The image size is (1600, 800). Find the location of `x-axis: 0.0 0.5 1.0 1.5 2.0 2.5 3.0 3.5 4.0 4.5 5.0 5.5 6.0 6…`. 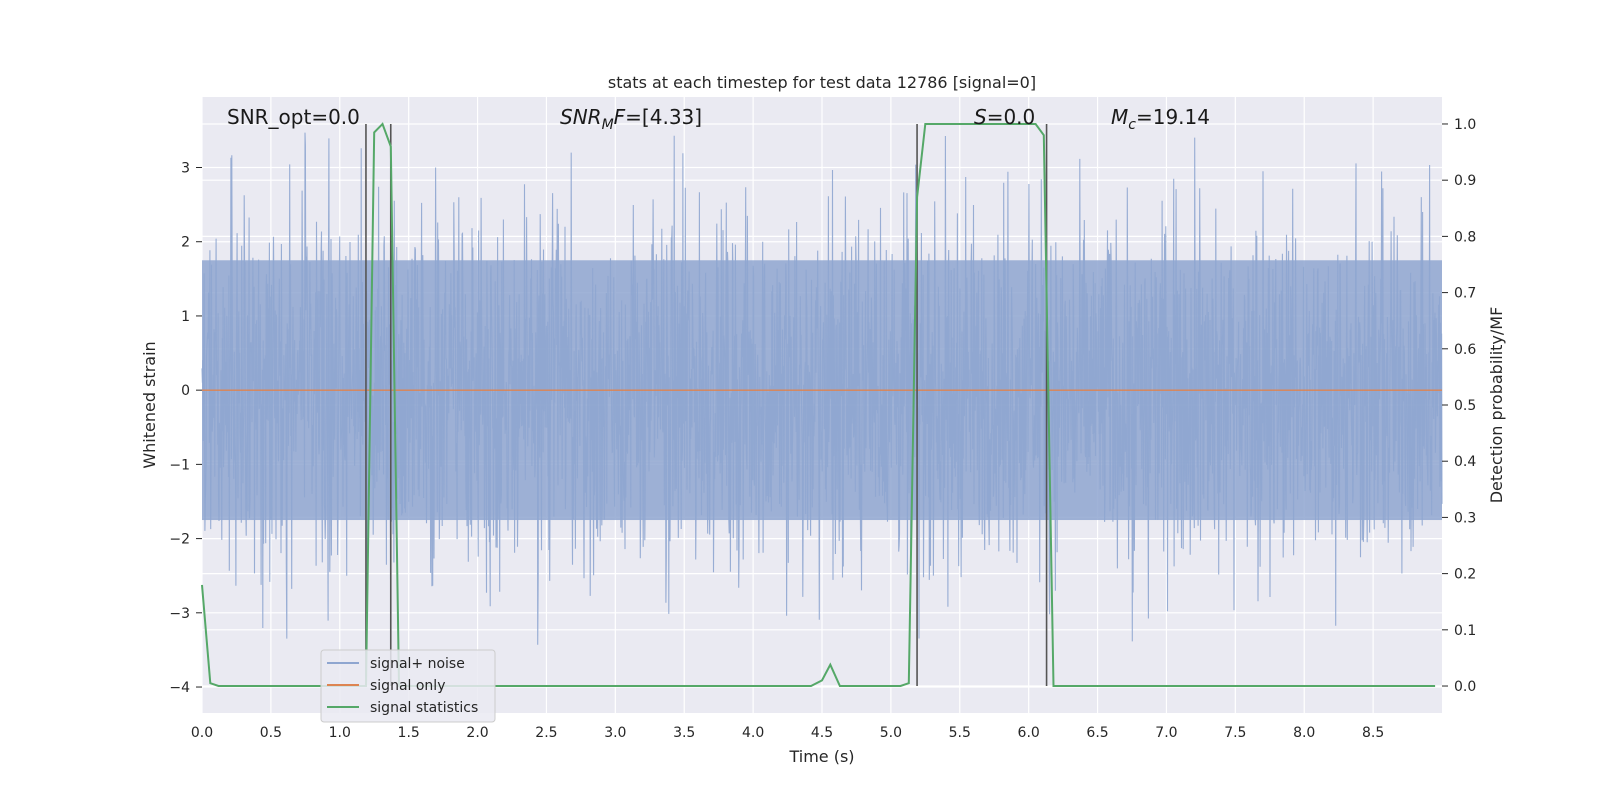

x-axis: 0.0 0.5 1.0 1.5 2.0 2.5 3.0 3.5 4.0 4.5 5.0 5.5 6.0 6… is located at coordinates (787, 733).